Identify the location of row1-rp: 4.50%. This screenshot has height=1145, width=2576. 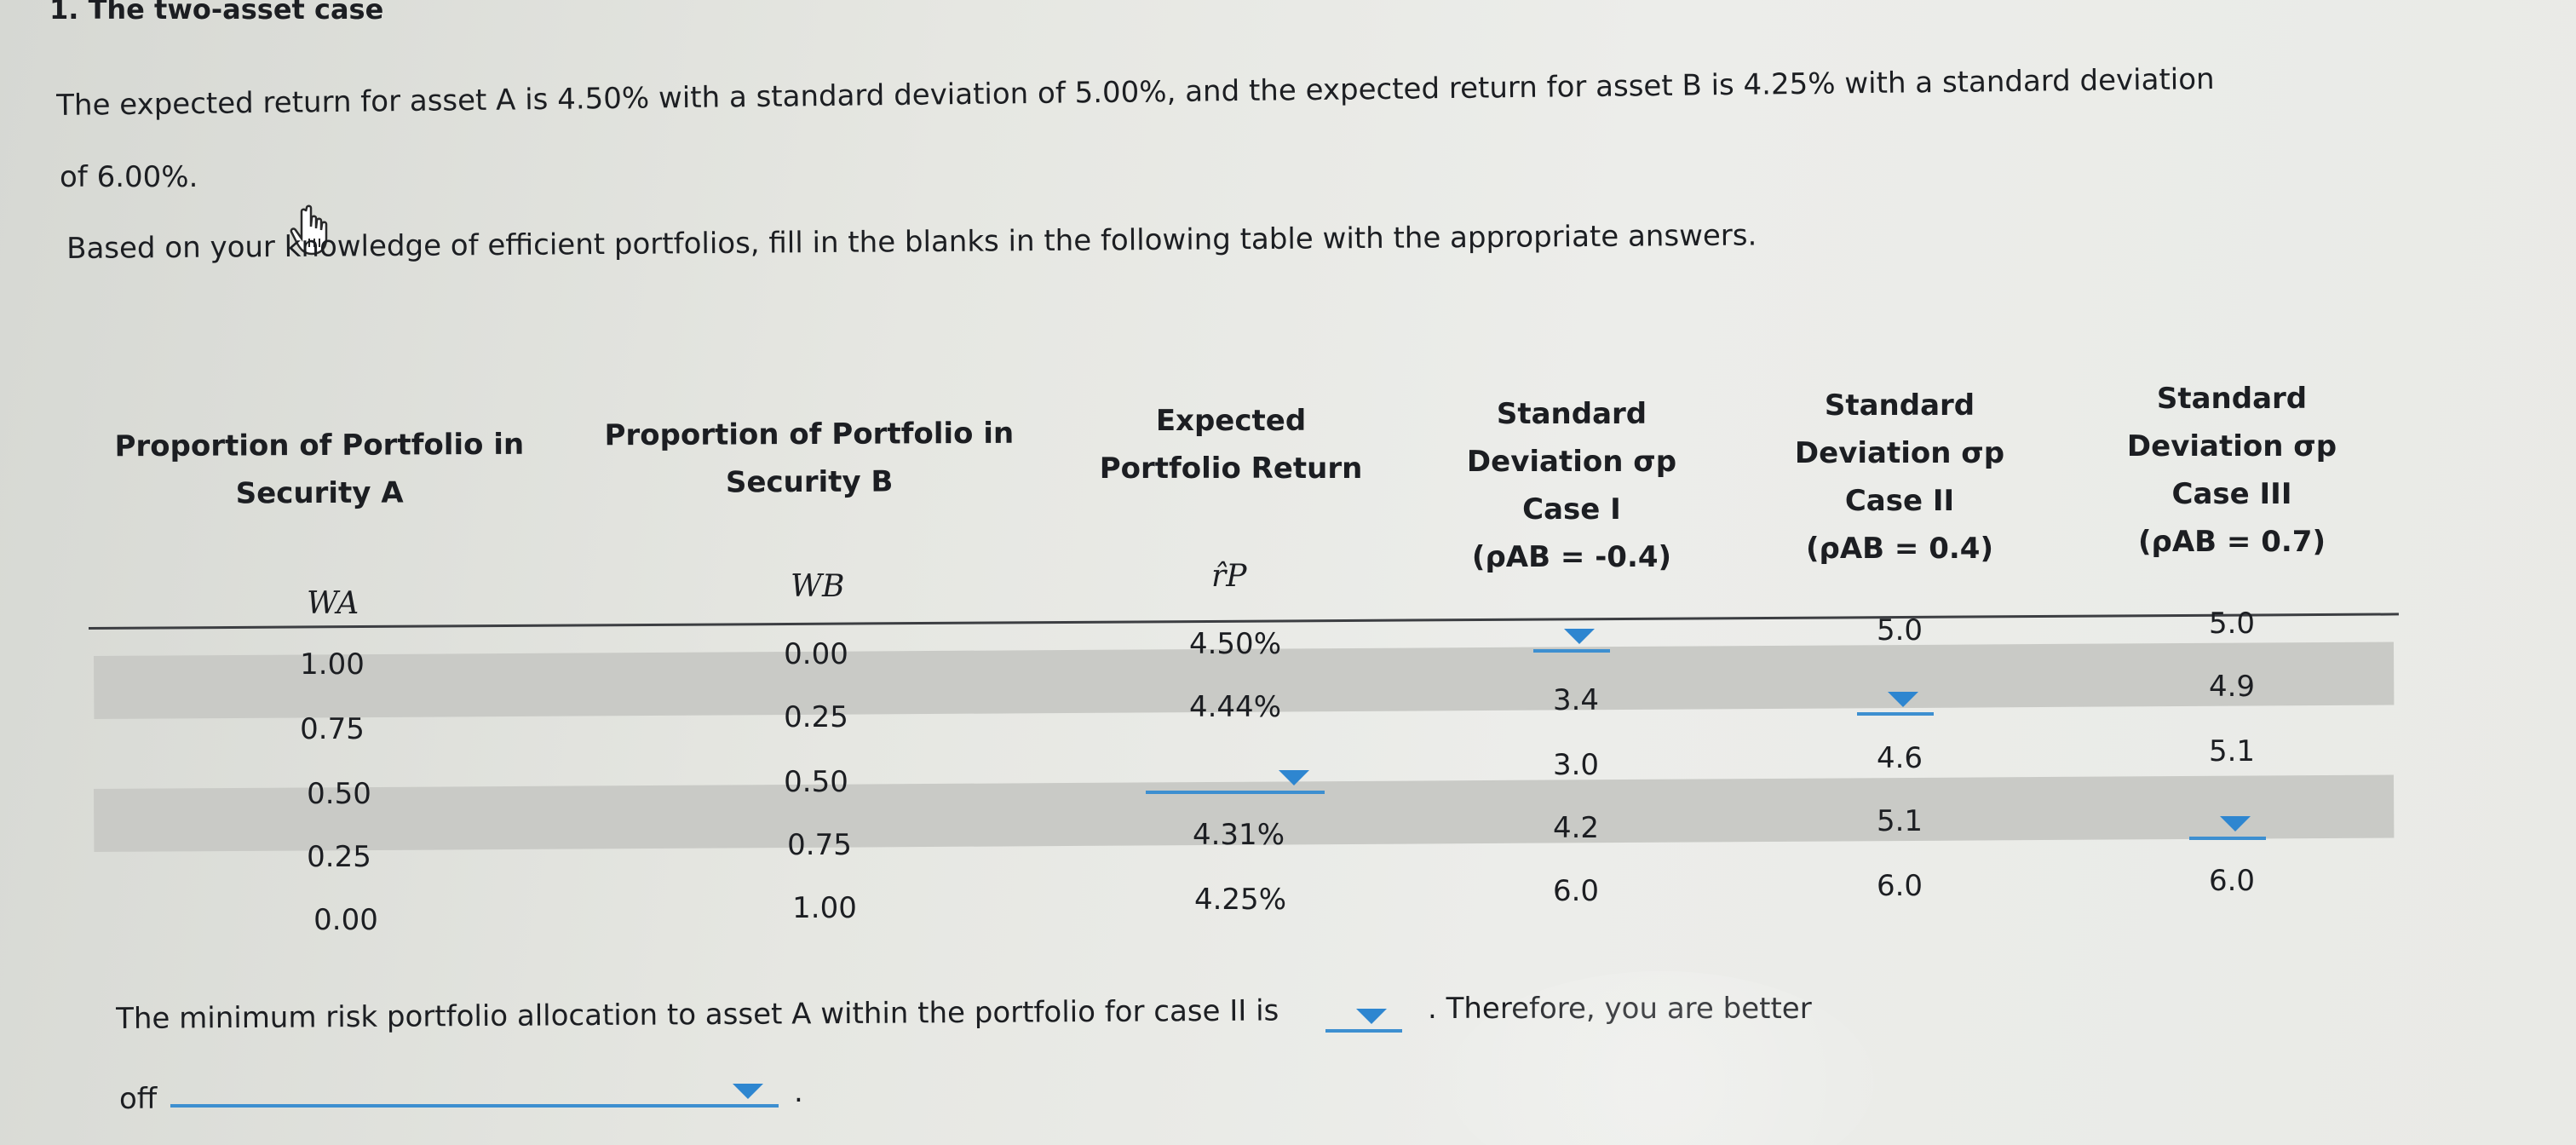
(1235, 644).